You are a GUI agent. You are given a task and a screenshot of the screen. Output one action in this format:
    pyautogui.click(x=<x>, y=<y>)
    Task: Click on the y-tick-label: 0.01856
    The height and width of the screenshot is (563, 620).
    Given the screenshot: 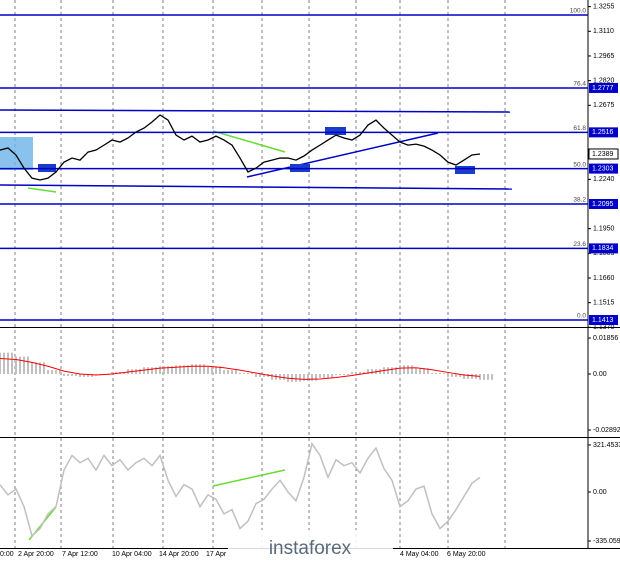 What is the action you would take?
    pyautogui.click(x=605, y=338)
    